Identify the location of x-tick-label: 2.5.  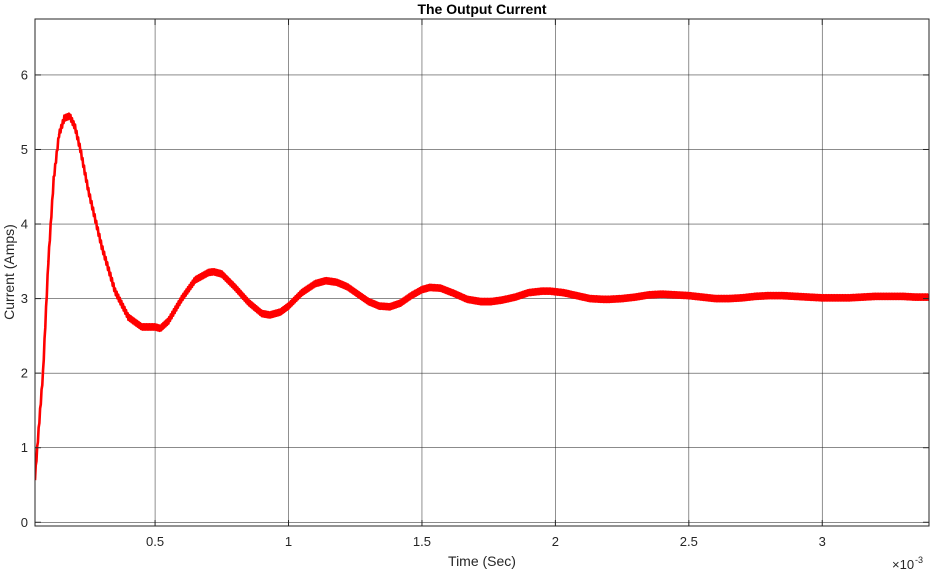
(689, 541).